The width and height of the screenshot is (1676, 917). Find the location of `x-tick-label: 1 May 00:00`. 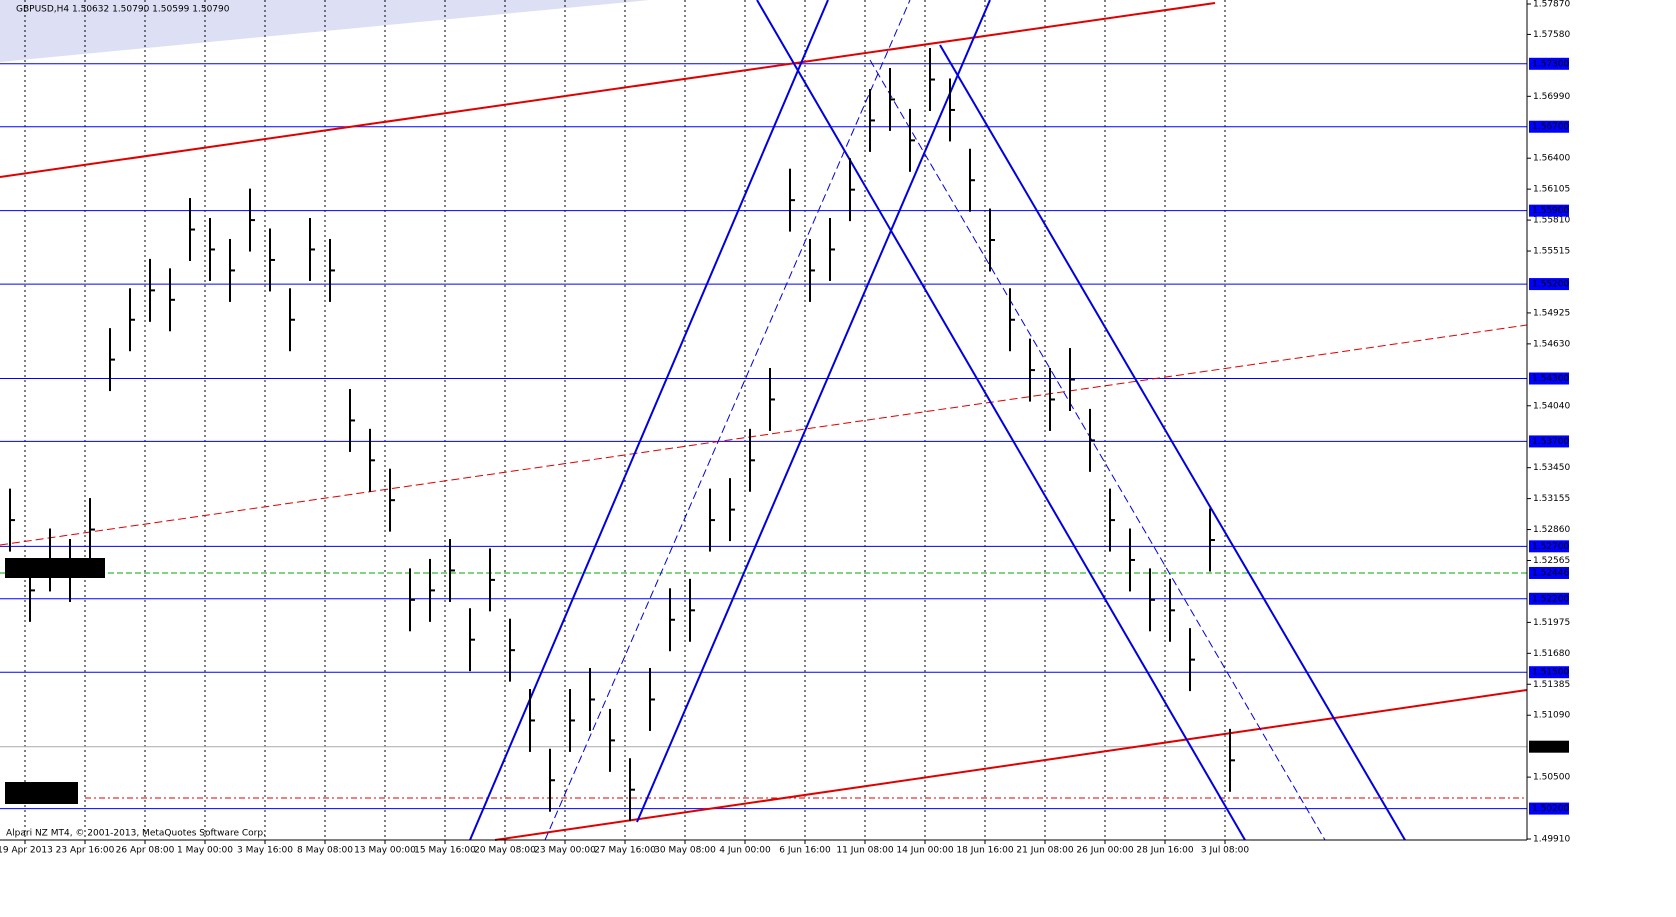

x-tick-label: 1 May 00:00 is located at coordinates (205, 851).